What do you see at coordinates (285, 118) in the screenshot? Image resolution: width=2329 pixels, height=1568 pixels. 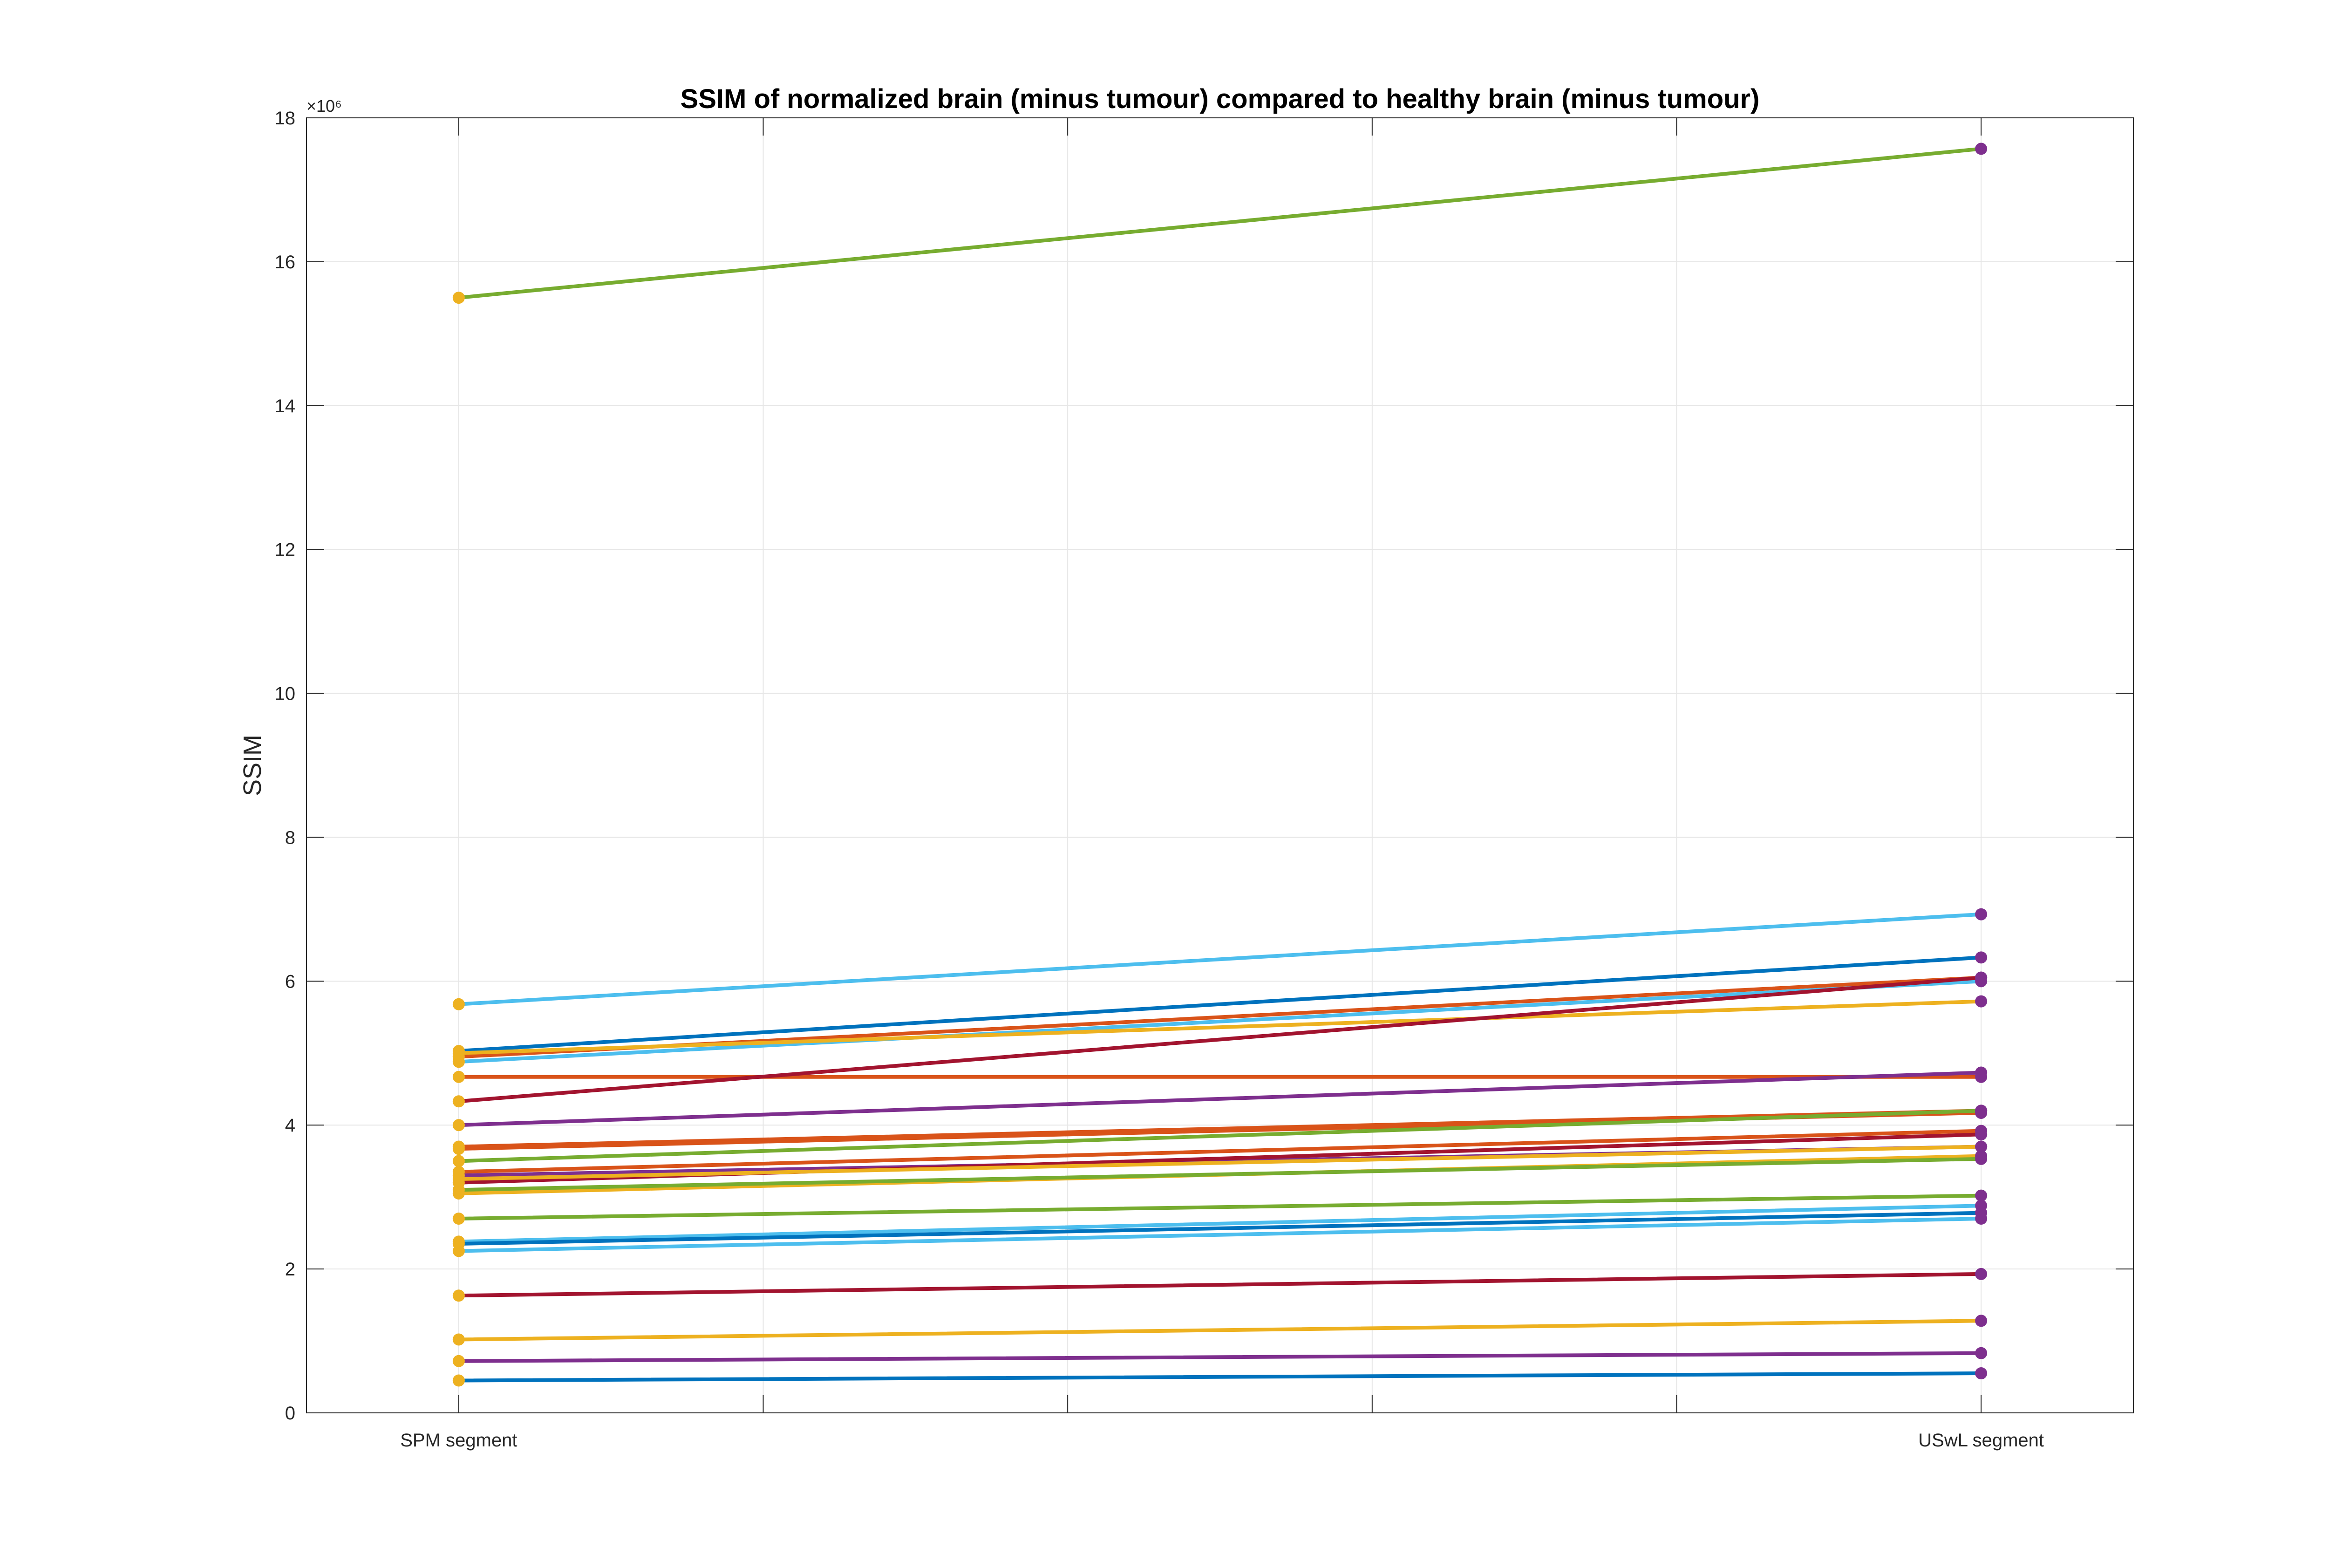 I see `y-tick-label: 18` at bounding box center [285, 118].